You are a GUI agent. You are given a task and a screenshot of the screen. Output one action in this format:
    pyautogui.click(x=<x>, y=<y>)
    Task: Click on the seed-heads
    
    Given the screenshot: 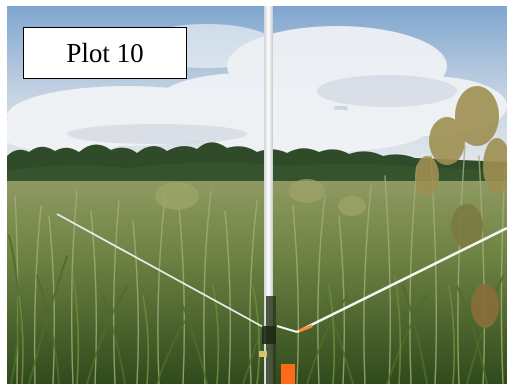 What is the action you would take?
    pyautogui.click(x=461, y=207)
    